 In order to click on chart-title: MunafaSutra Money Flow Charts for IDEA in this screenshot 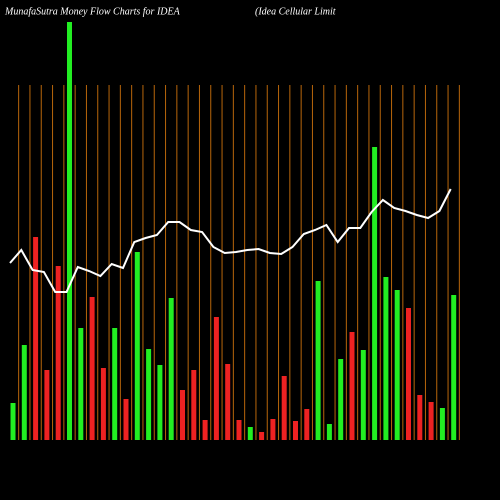, I will do `click(92, 11)`.